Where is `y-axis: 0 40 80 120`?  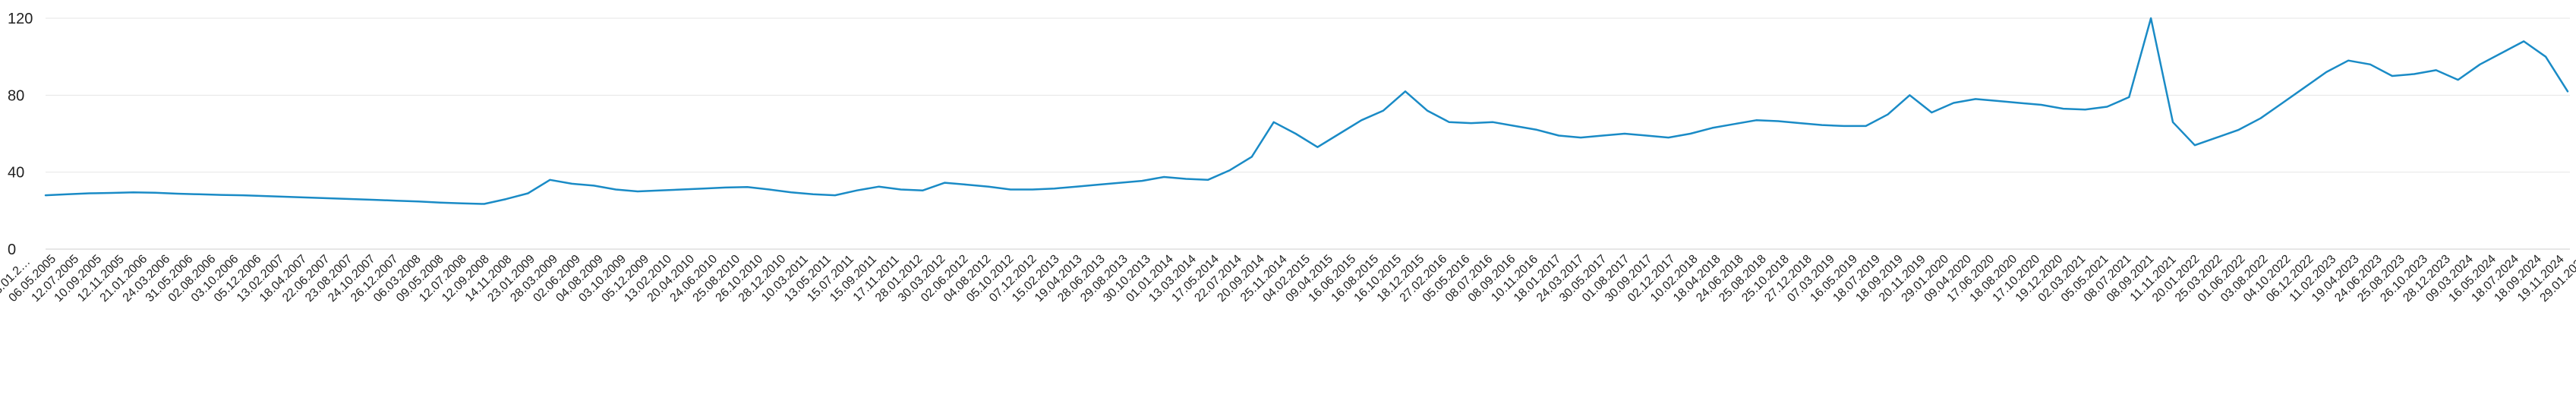
y-axis: 0 40 80 120 is located at coordinates (20, 134).